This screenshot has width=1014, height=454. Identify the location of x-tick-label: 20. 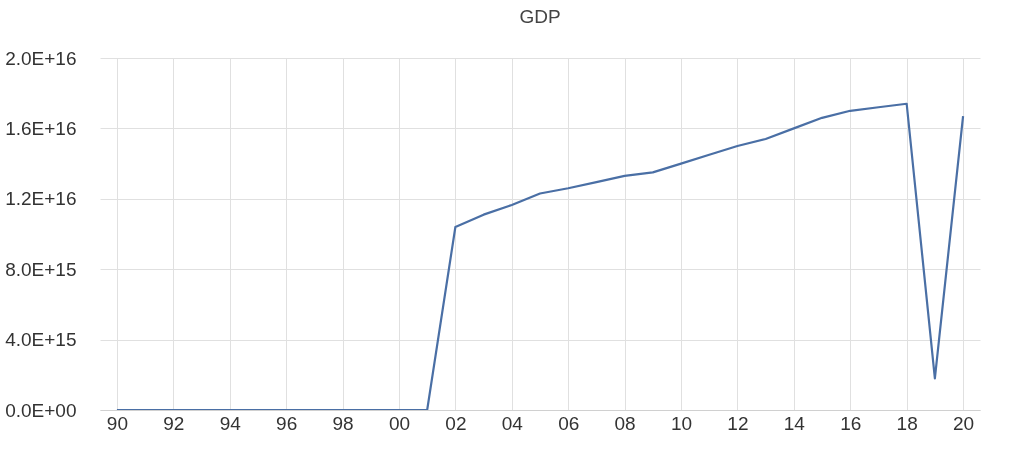
(964, 423).